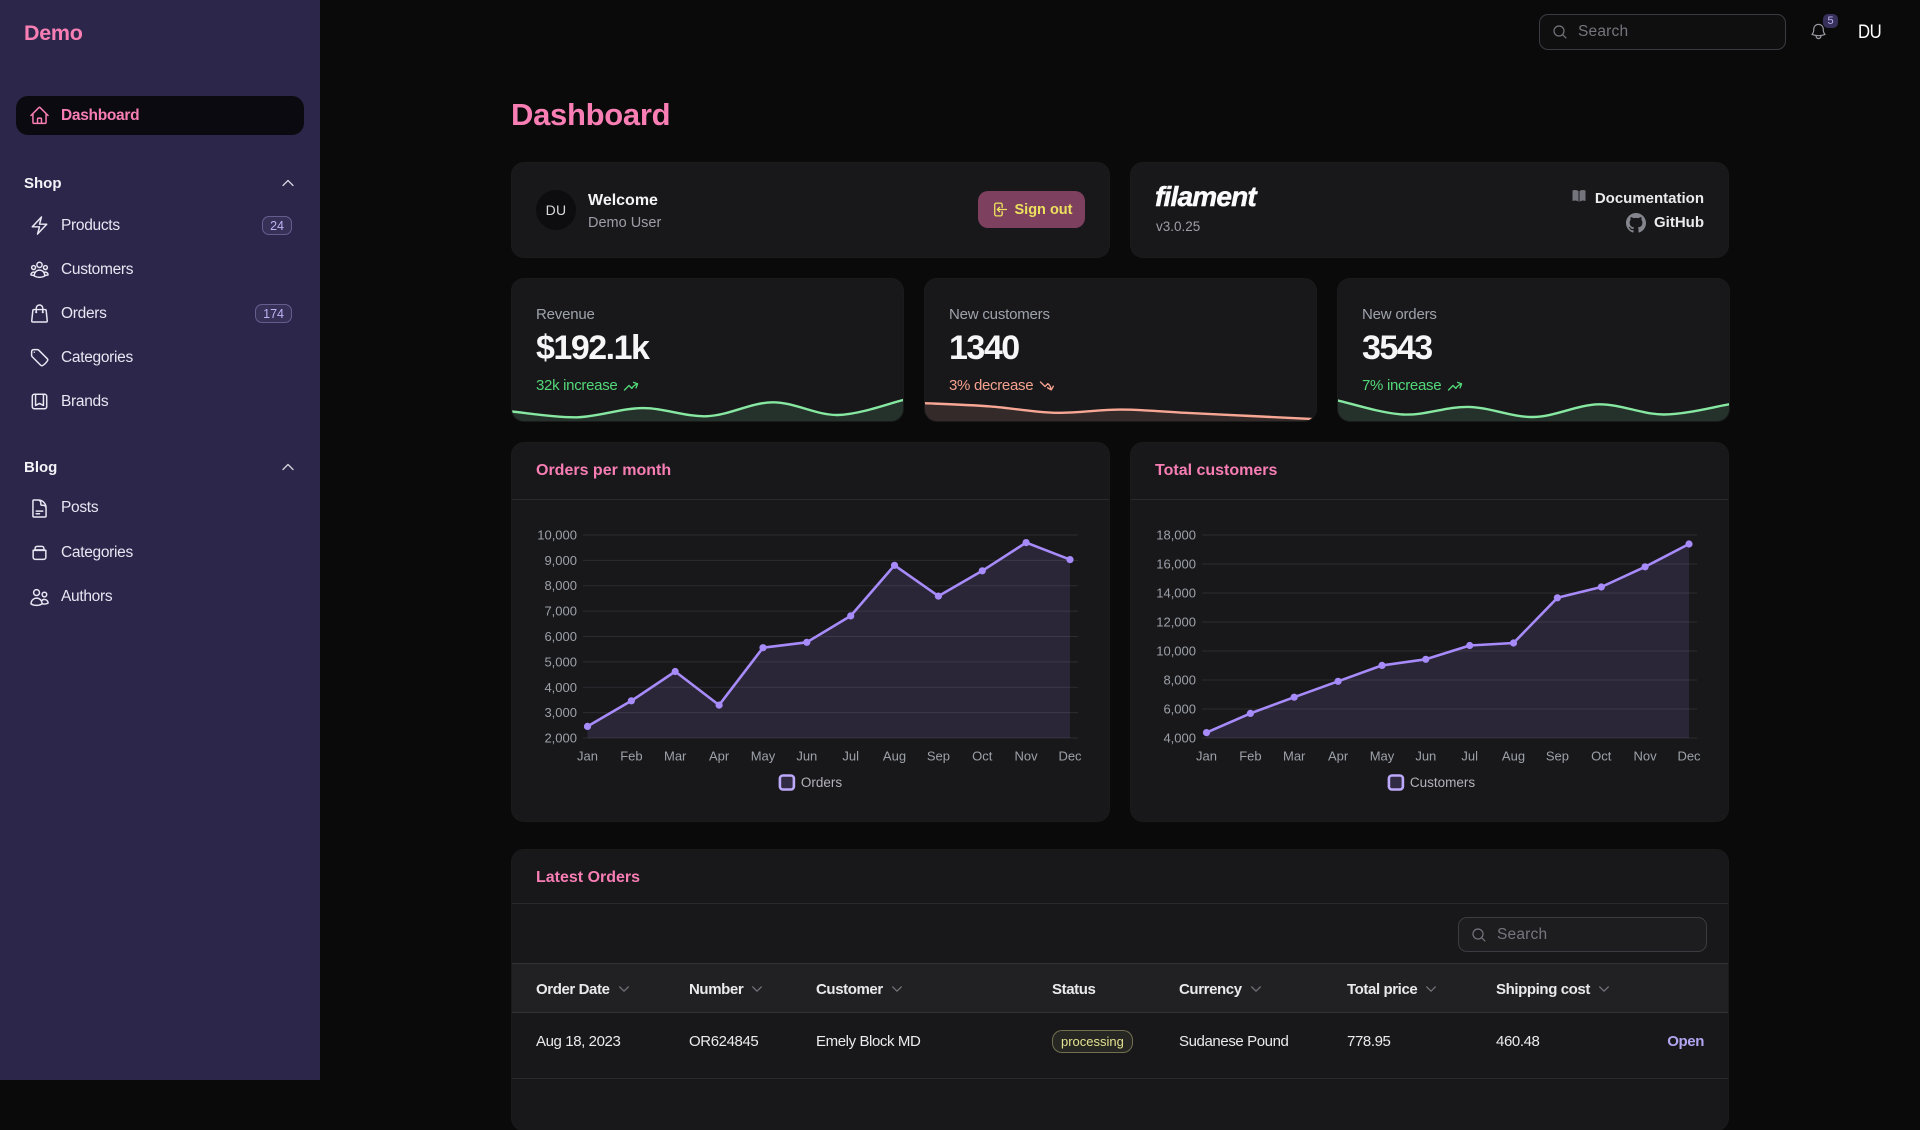  What do you see at coordinates (1176, 535) in the screenshot?
I see `svg-text: 18,000` at bounding box center [1176, 535].